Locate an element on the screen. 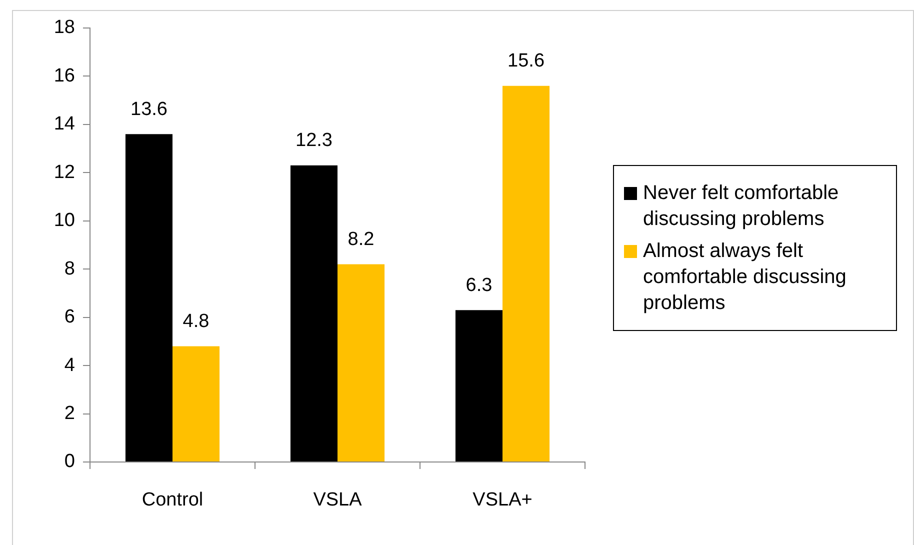 The width and height of the screenshot is (914, 545). y-tick-label: 18 is located at coordinates (64, 27).